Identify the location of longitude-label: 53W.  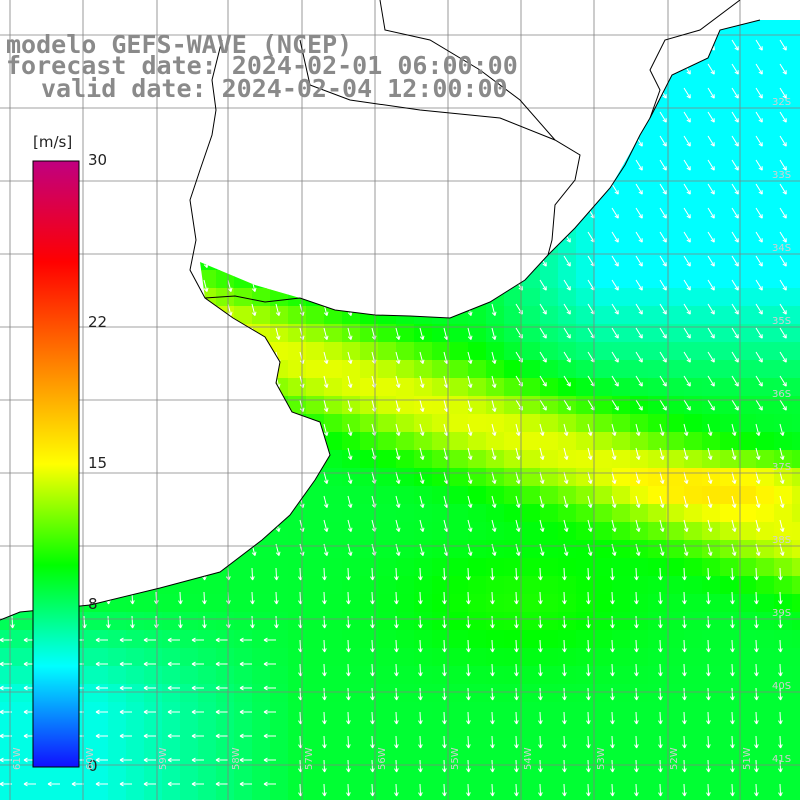
(601, 758).